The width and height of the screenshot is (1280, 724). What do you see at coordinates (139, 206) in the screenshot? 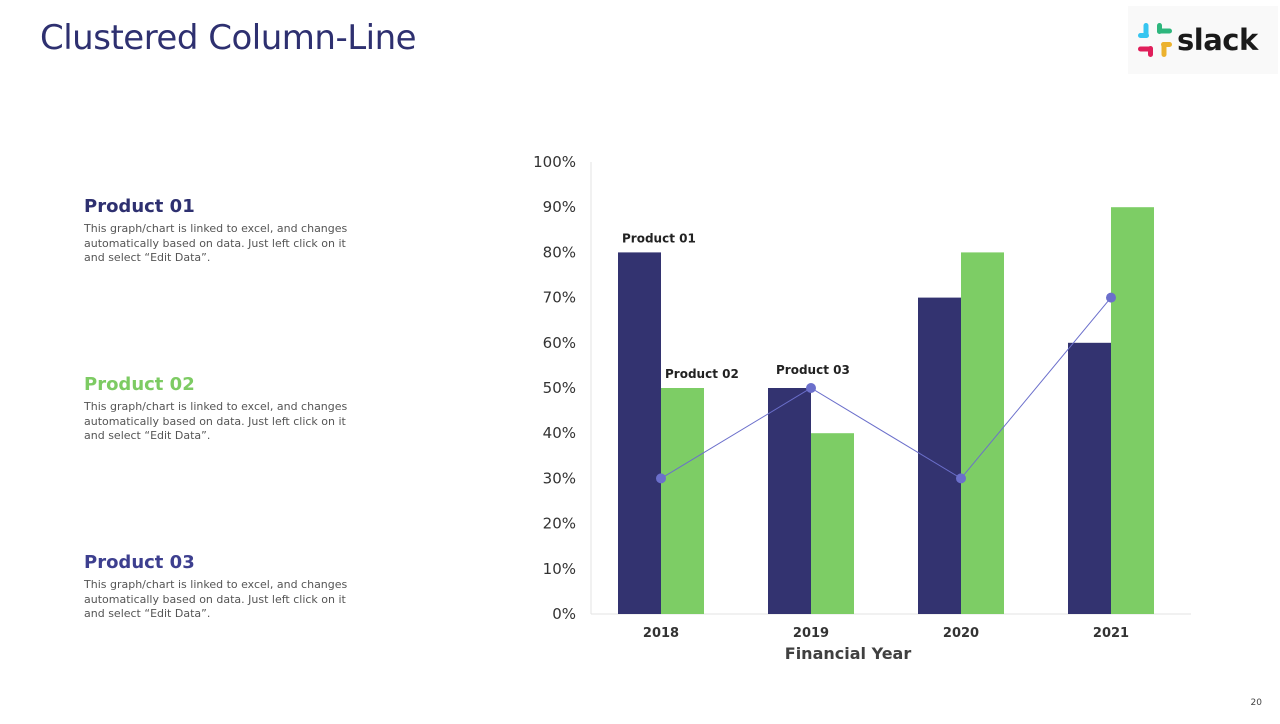
I see `product-01-title: Product 01` at bounding box center [139, 206].